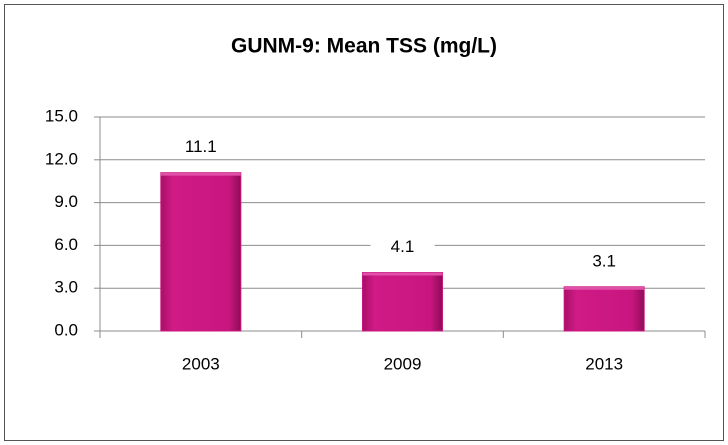 The image size is (728, 445). What do you see at coordinates (61, 115) in the screenshot?
I see `y-tick-label: 15.0` at bounding box center [61, 115].